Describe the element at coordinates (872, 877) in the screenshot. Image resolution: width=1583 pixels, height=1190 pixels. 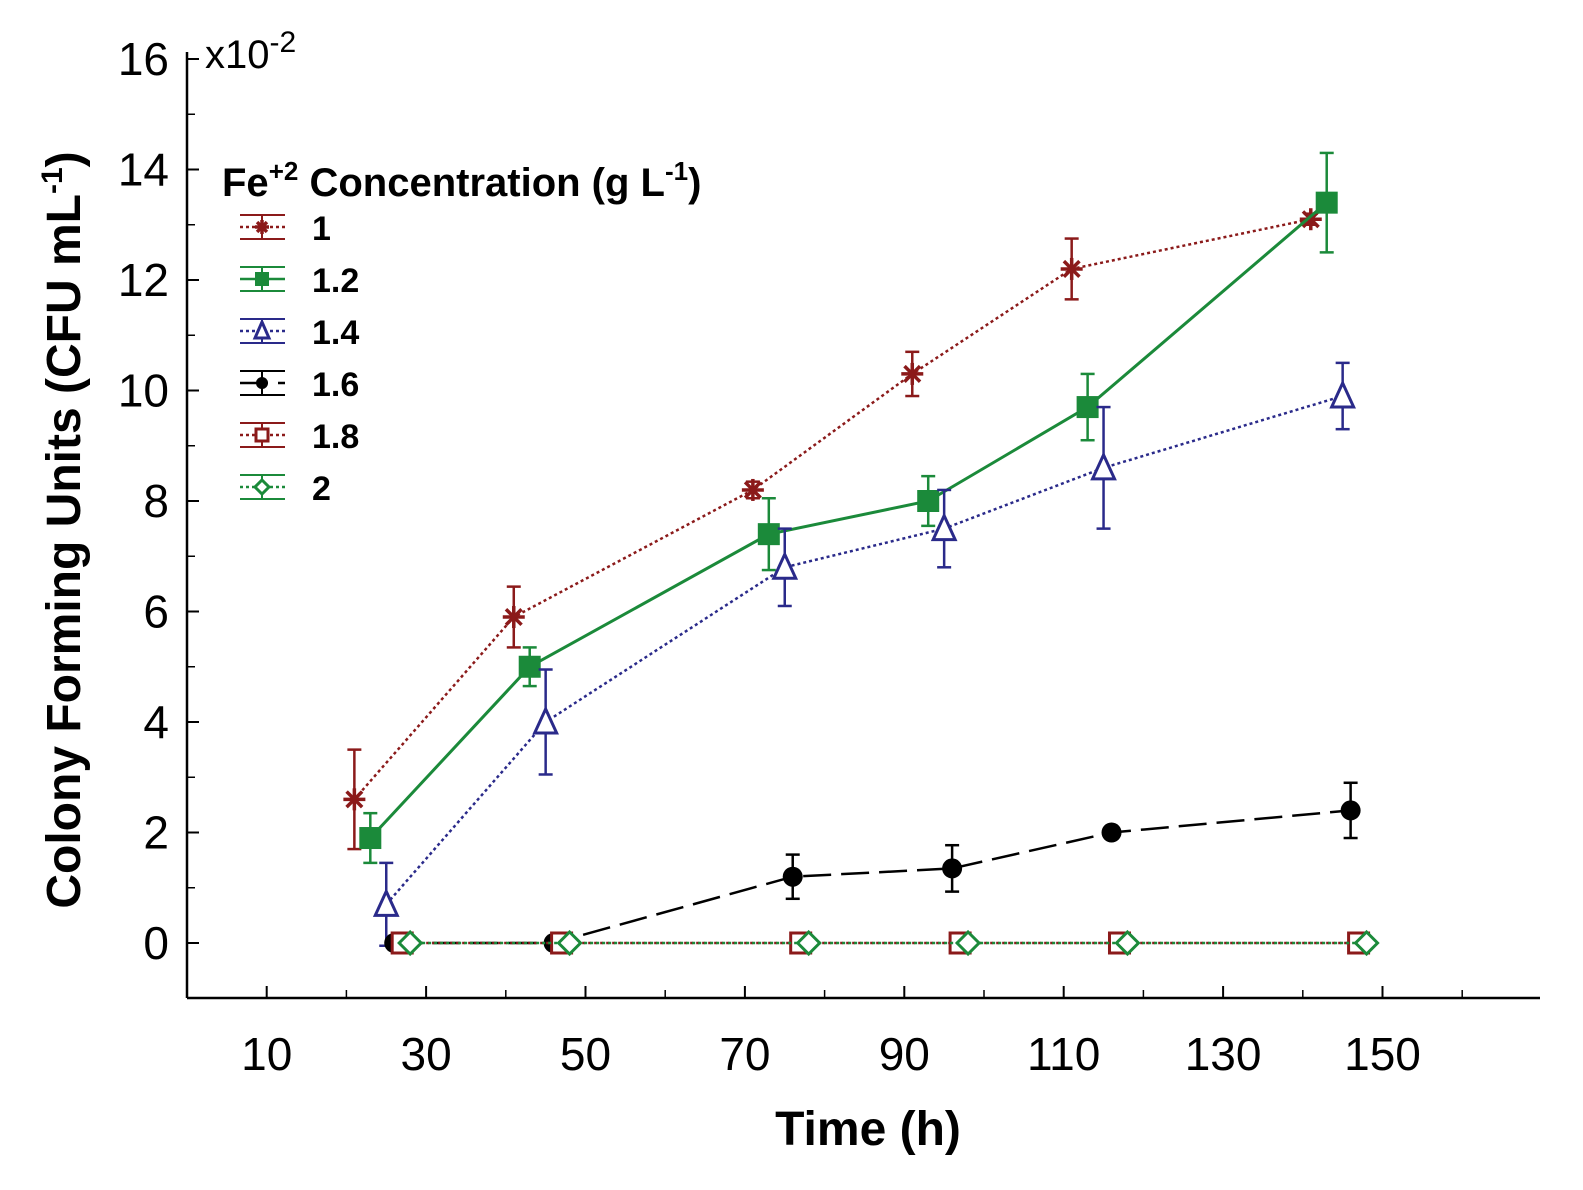
I see `series-line` at that location.